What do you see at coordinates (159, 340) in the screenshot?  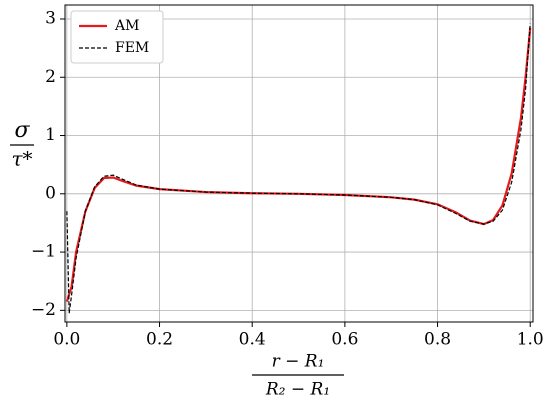 I see `x-tick-label: 0.2` at bounding box center [159, 340].